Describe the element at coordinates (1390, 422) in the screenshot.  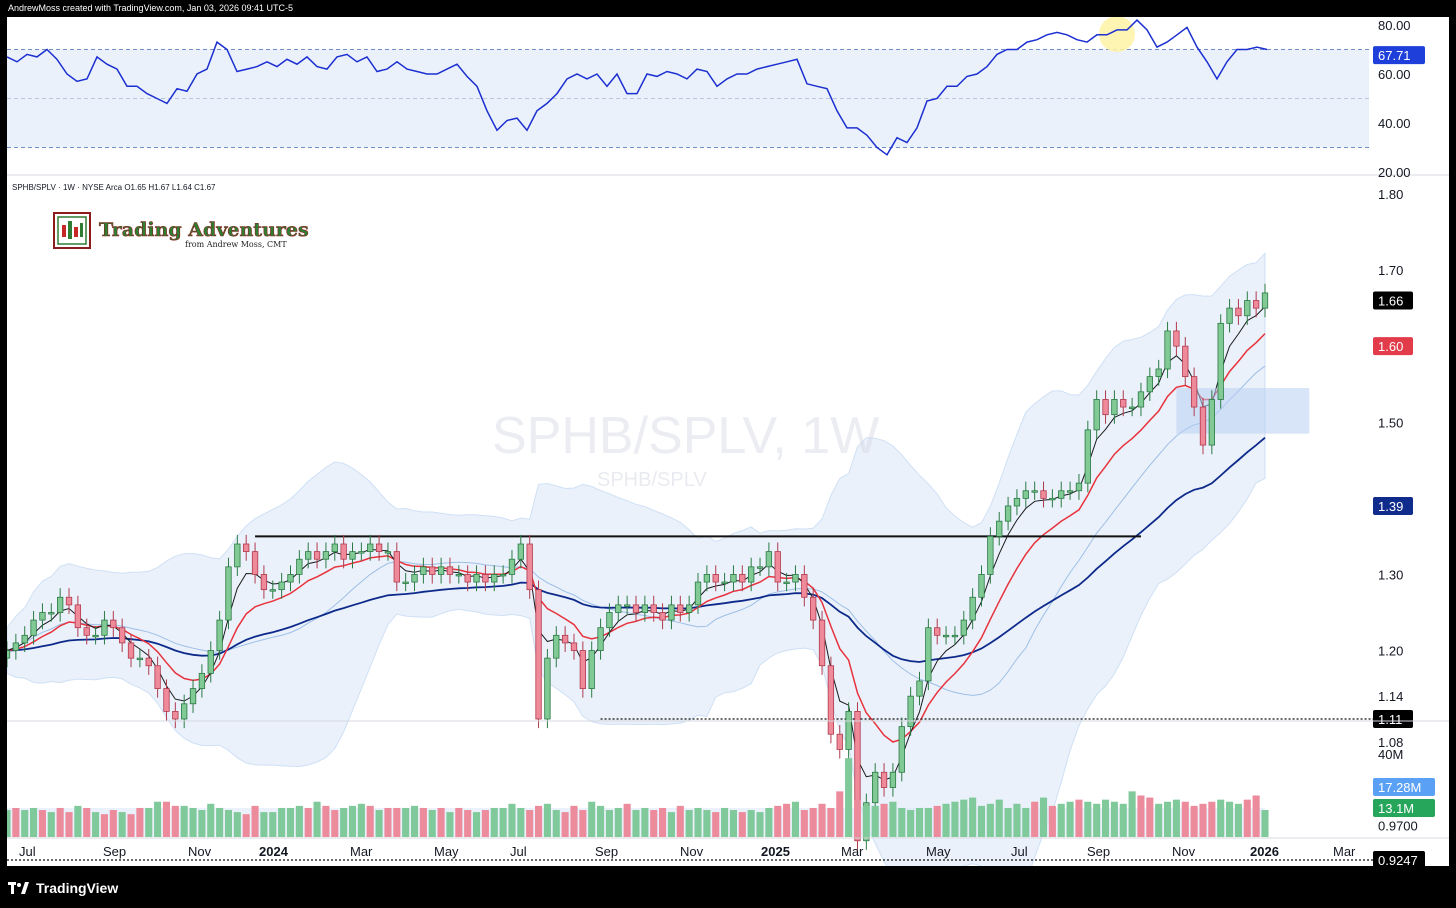
I see `price-tick-label: 1.50` at that location.